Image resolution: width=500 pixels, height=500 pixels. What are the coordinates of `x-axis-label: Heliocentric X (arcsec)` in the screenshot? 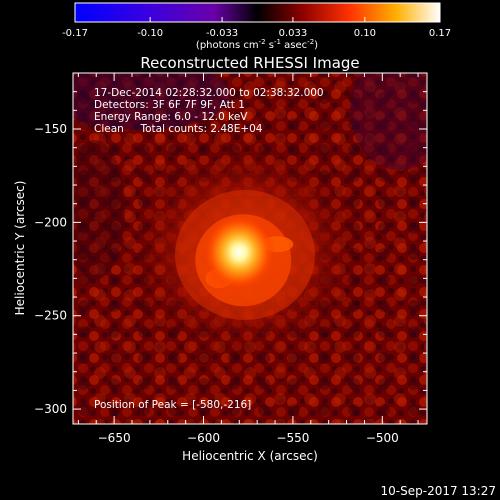 It's located at (250, 456).